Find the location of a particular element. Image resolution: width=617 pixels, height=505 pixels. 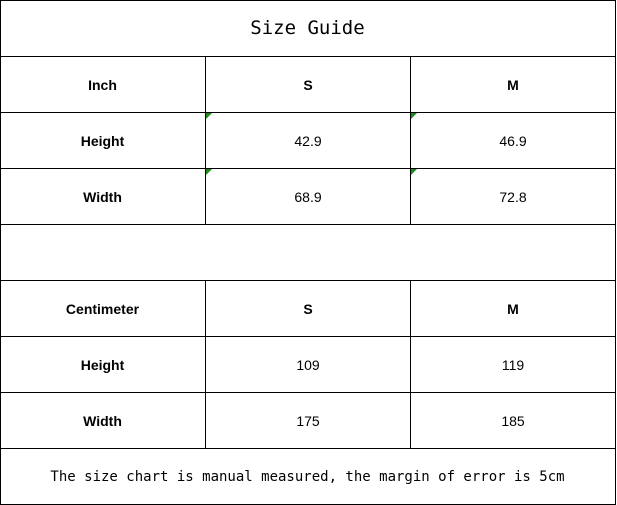

value-cell: 42.9 is located at coordinates (307, 140).